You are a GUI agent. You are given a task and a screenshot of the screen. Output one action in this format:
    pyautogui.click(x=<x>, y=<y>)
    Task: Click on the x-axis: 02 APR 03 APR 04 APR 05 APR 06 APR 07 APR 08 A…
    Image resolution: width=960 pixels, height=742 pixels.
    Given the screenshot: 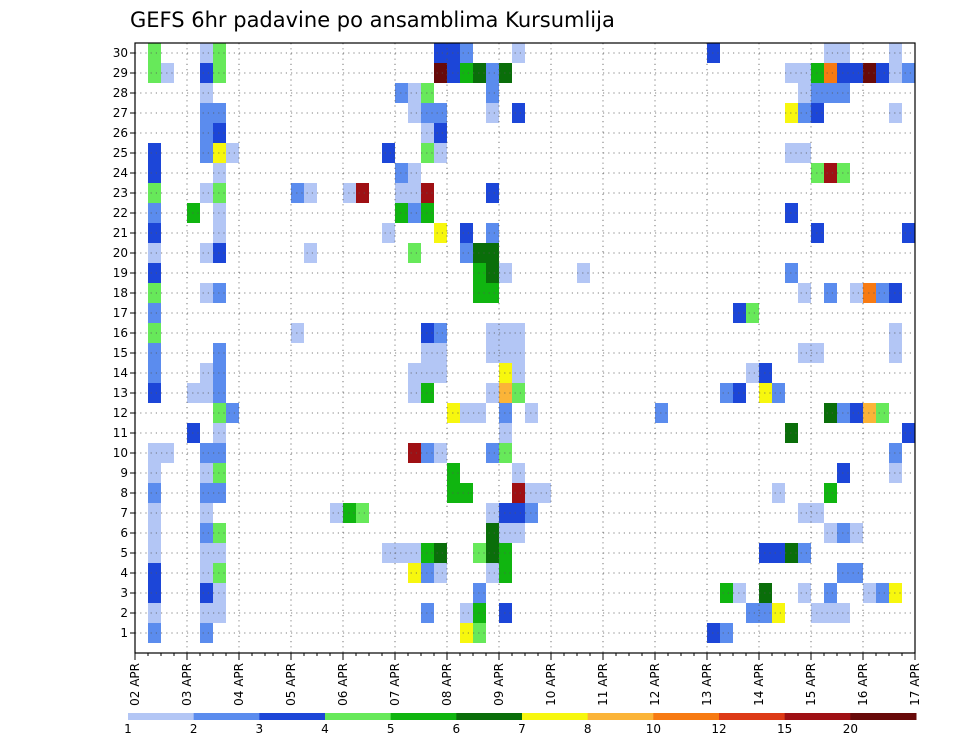 What is the action you would take?
    pyautogui.click(x=525, y=679)
    